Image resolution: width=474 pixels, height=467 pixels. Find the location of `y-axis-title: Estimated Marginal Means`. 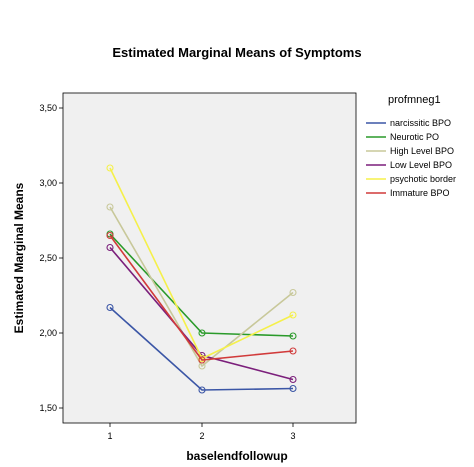

y-axis-title: Estimated Marginal Means is located at coordinates (19, 257).